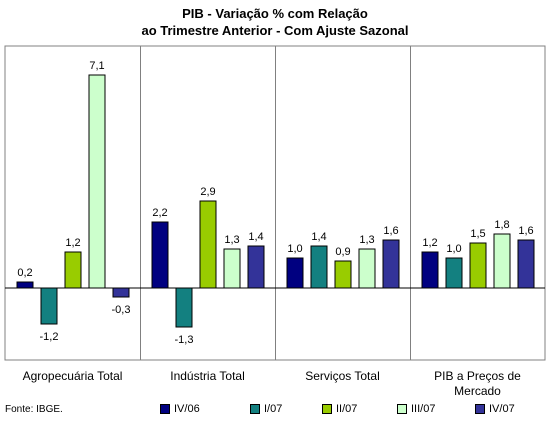 The width and height of the screenshot is (550, 424). What do you see at coordinates (24, 273) in the screenshot?
I see `data-label: 0,2` at bounding box center [24, 273].